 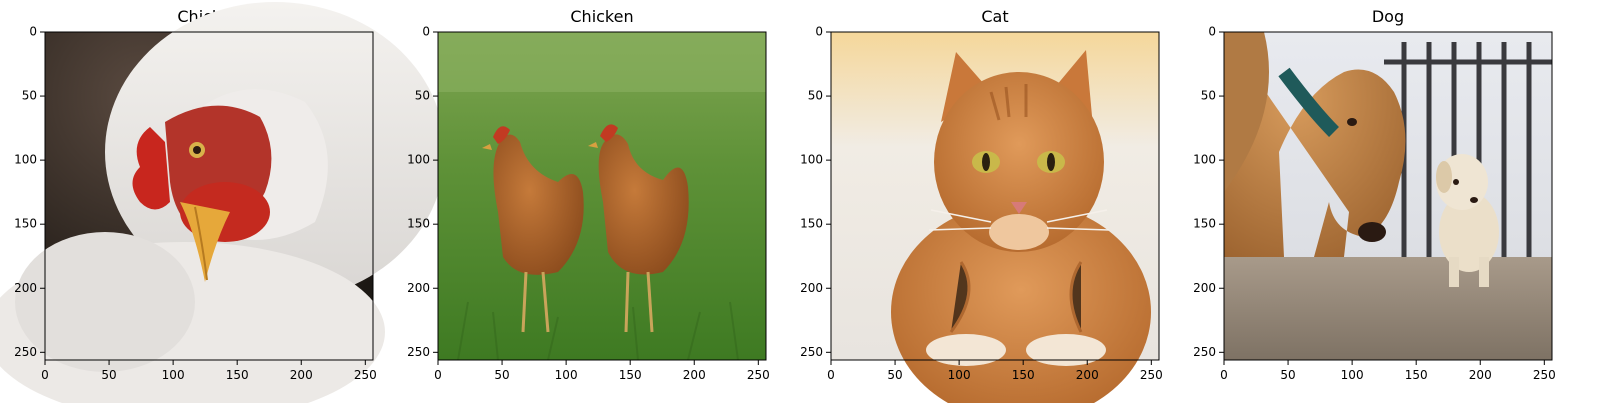 What do you see at coordinates (994, 16) in the screenshot?
I see `panel-title: Cat` at bounding box center [994, 16].